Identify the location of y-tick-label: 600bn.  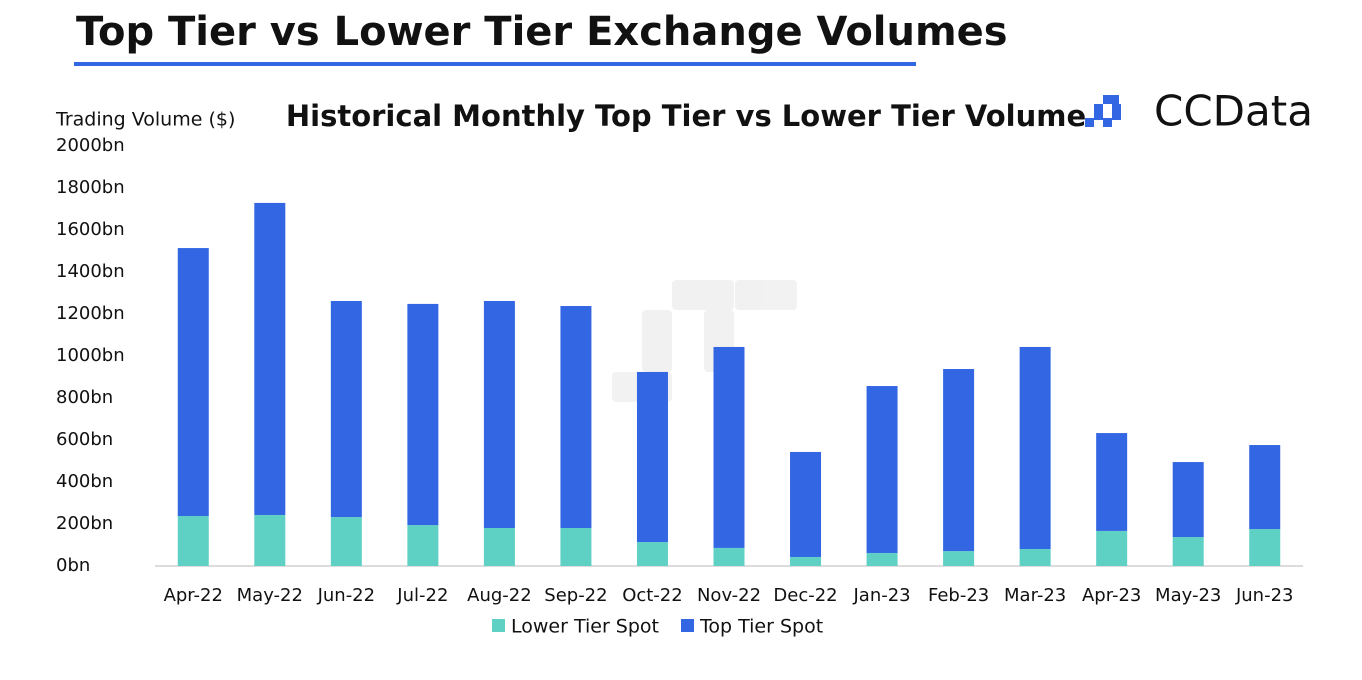
(84, 439).